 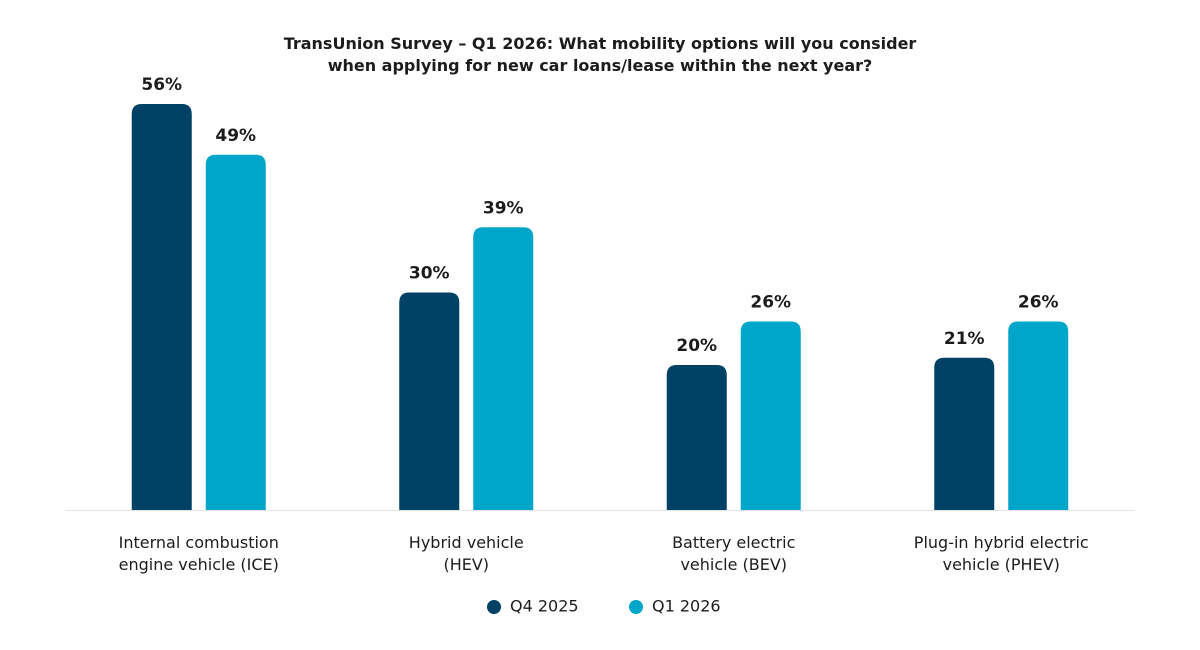 I want to click on value-label: 56%, so click(x=161, y=85).